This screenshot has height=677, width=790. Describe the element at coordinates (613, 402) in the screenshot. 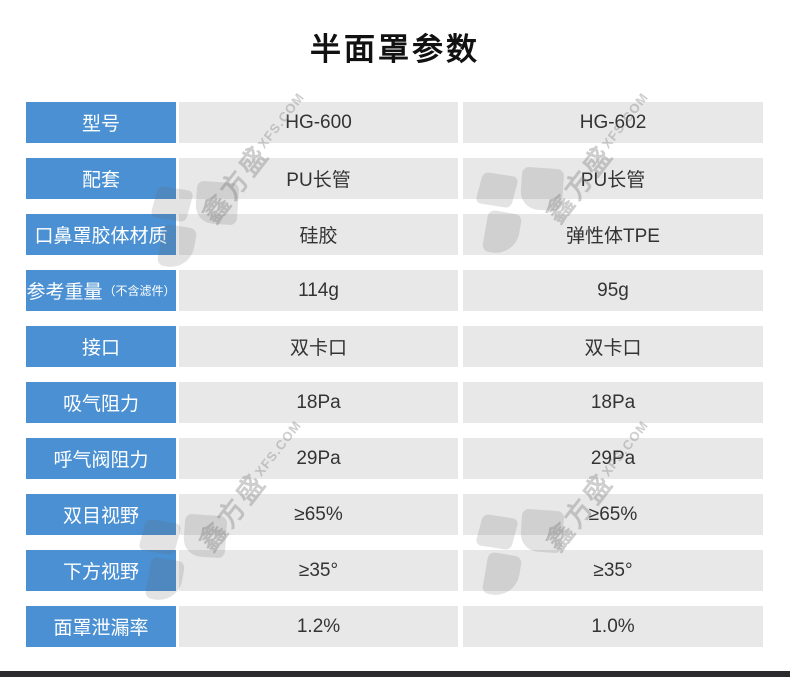

I see `value-cell-col2: 18Pa` at that location.